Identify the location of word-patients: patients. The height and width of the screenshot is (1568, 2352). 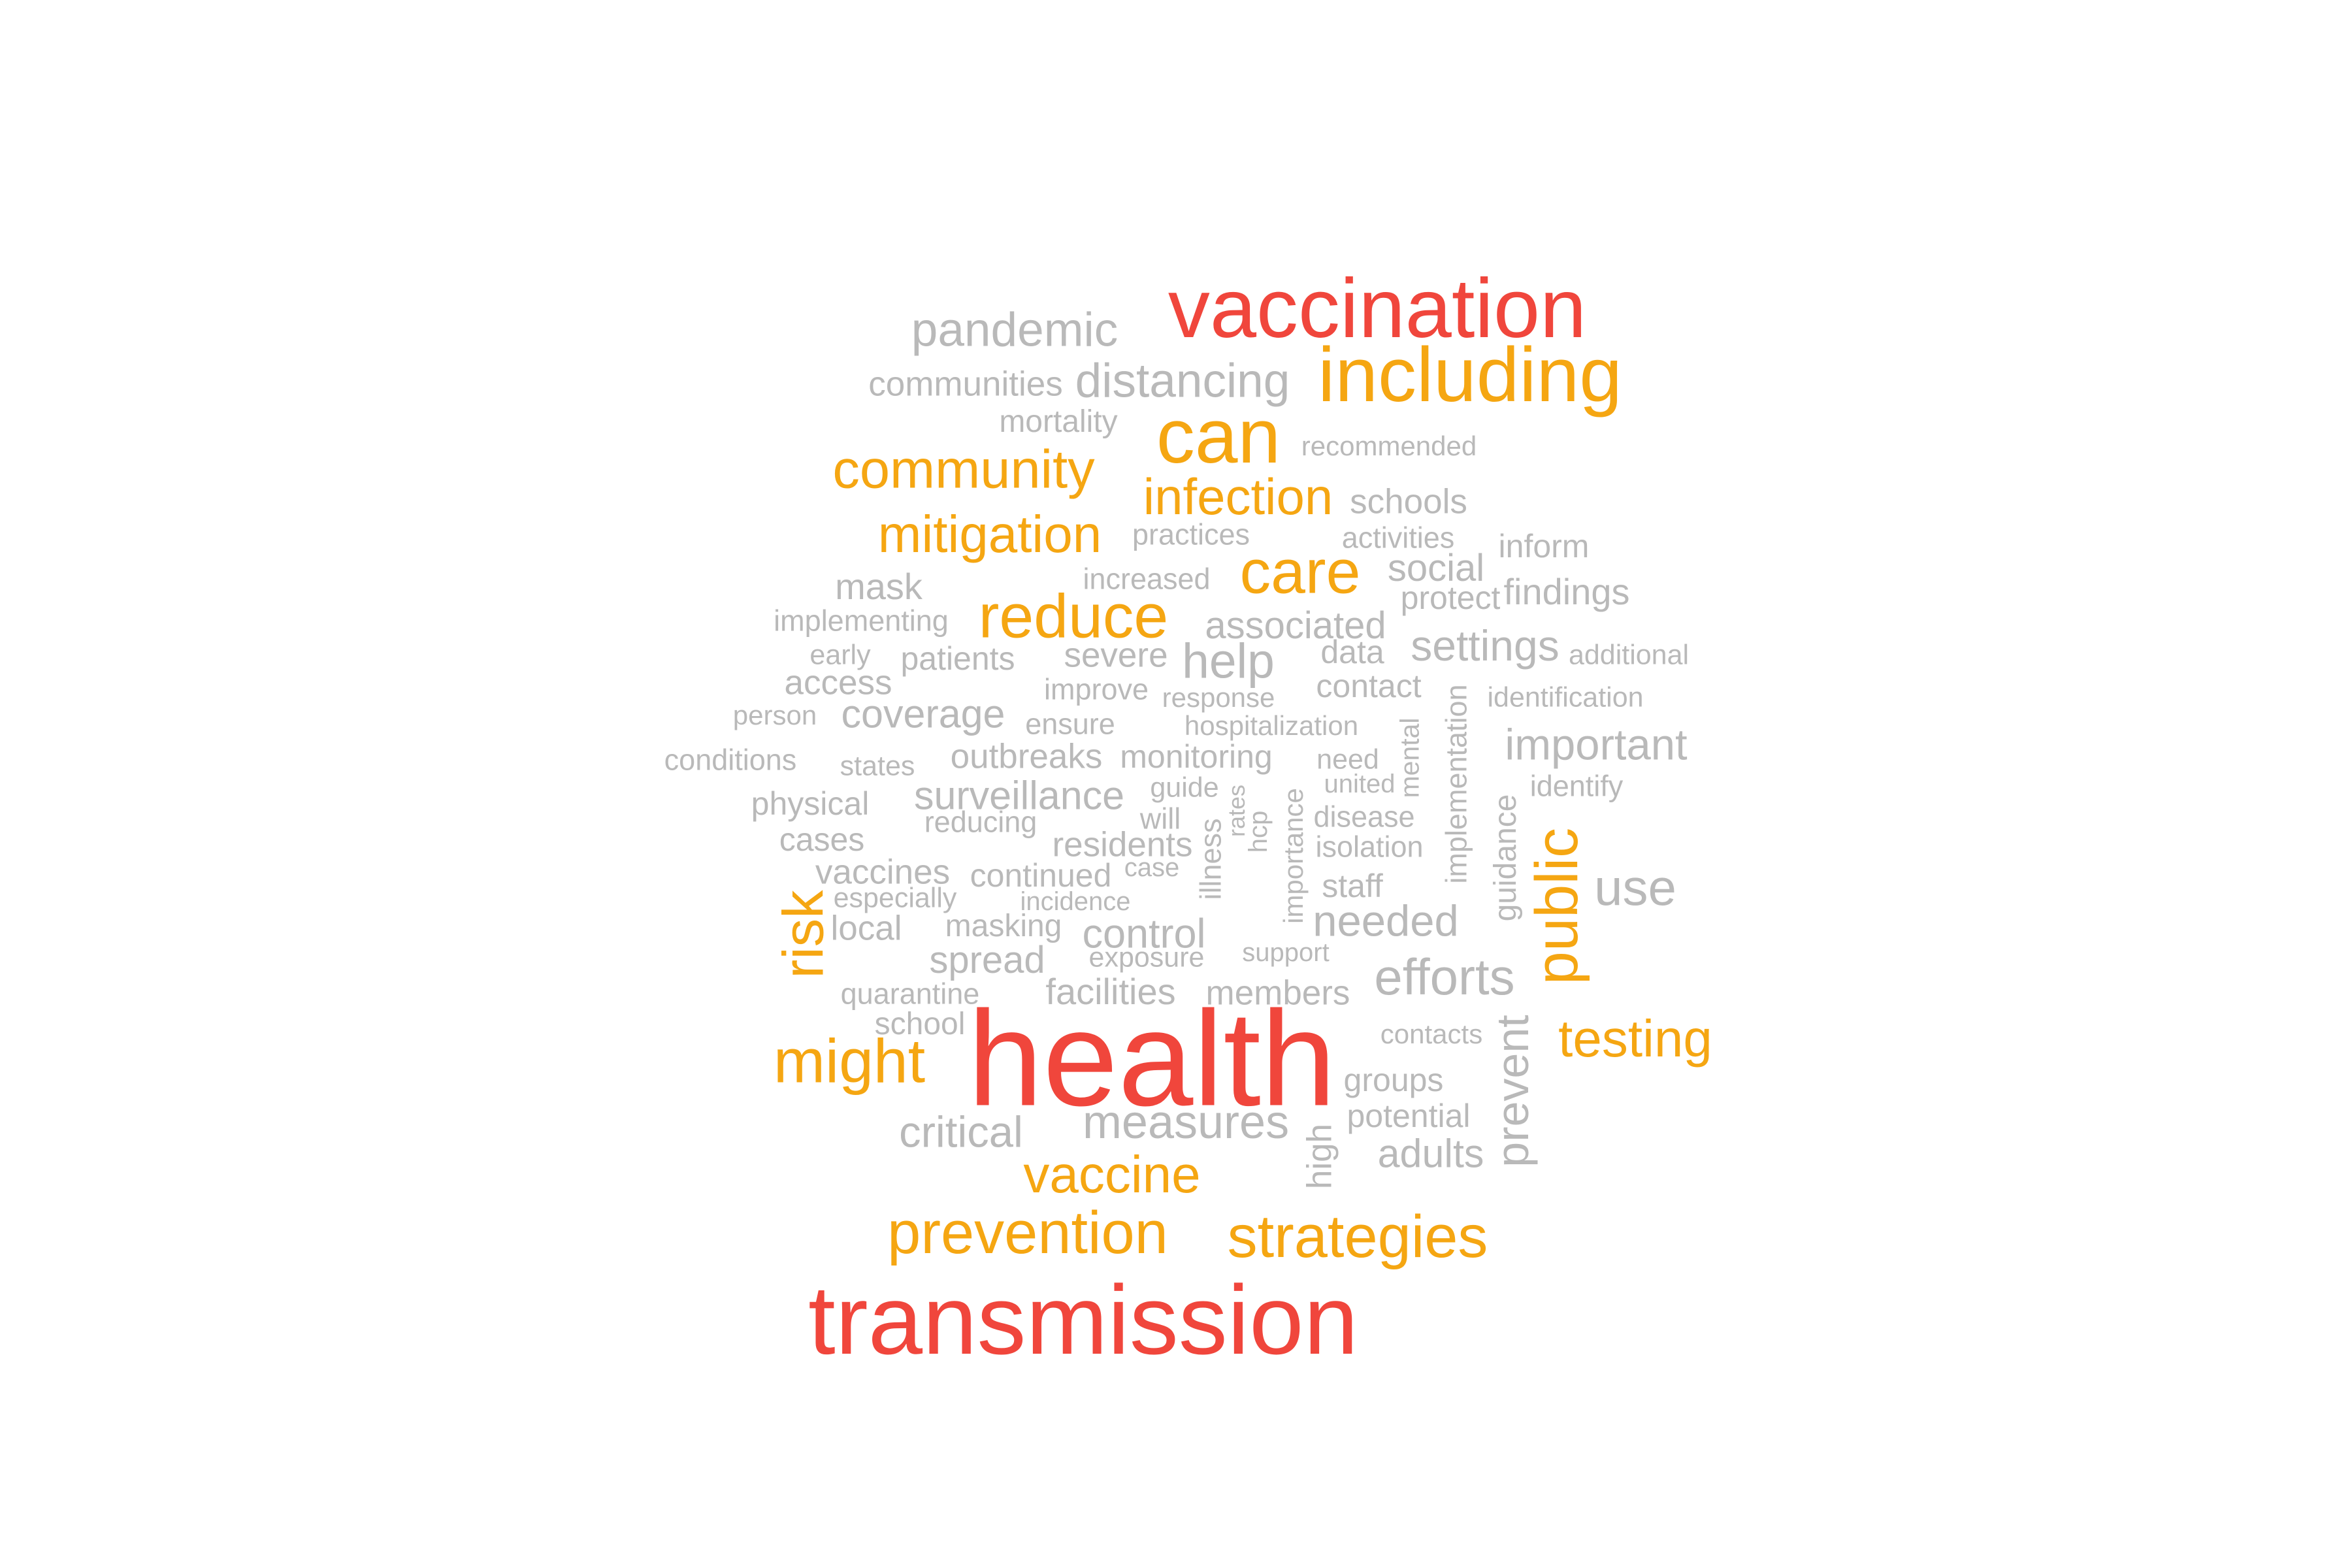
(957, 658).